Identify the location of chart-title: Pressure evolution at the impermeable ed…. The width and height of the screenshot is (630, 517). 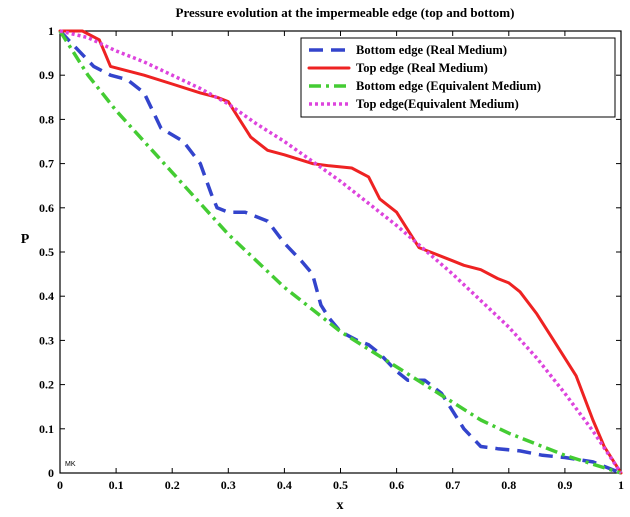
(345, 12).